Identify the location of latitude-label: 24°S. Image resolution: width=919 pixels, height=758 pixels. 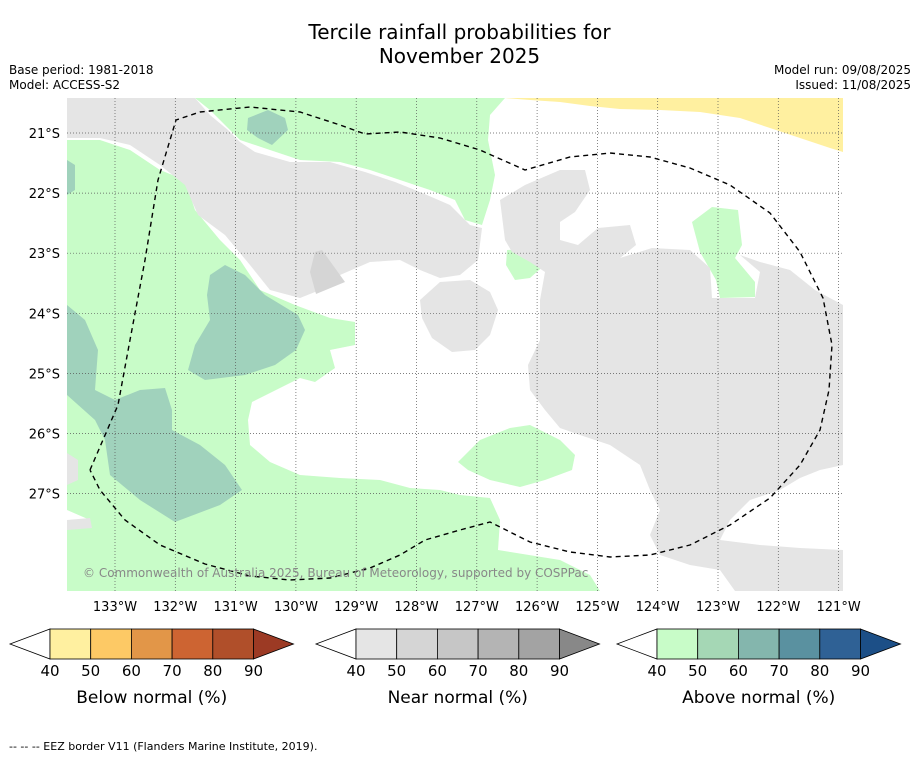
(44, 314).